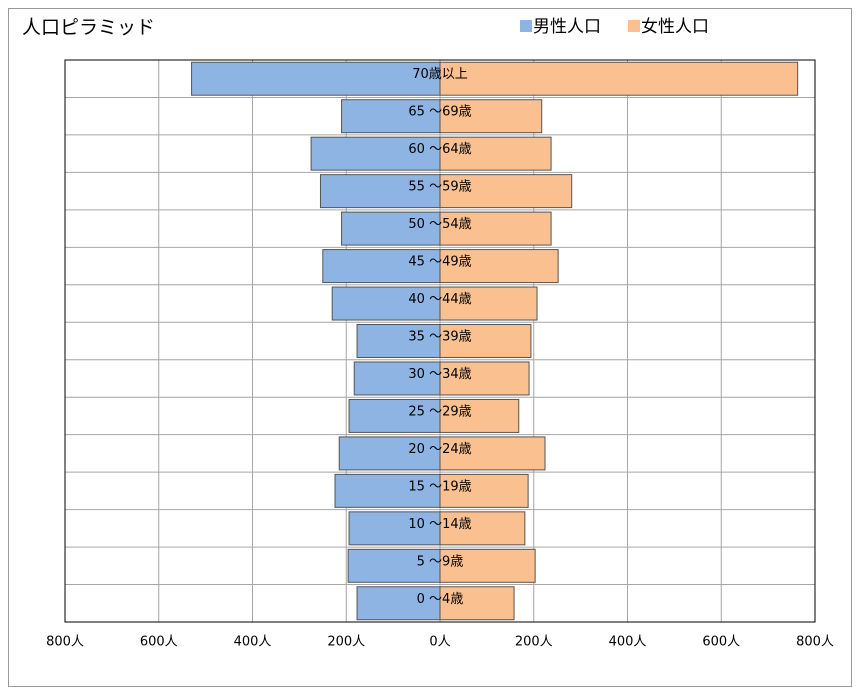  Describe the element at coordinates (439, 524) in the screenshot. I see `category-label: 10 ～14歳` at that location.